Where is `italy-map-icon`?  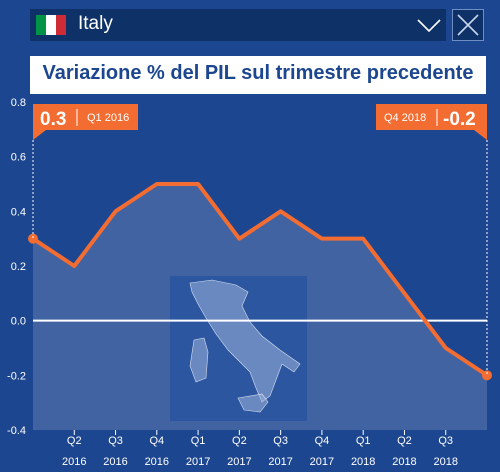 italy-map-icon is located at coordinates (238, 348).